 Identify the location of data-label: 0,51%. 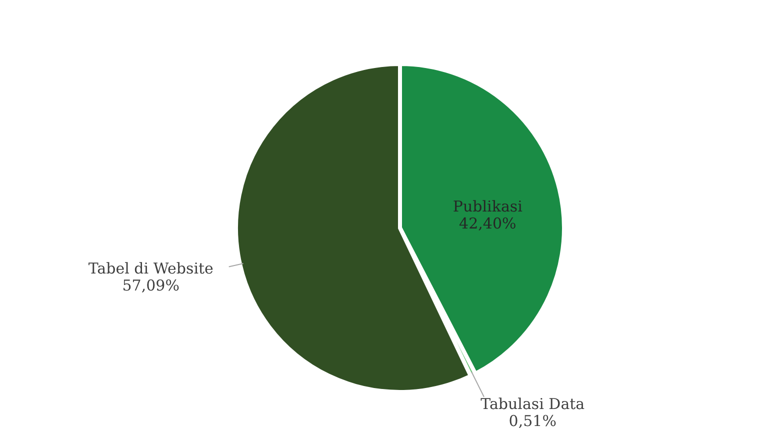
(532, 421).